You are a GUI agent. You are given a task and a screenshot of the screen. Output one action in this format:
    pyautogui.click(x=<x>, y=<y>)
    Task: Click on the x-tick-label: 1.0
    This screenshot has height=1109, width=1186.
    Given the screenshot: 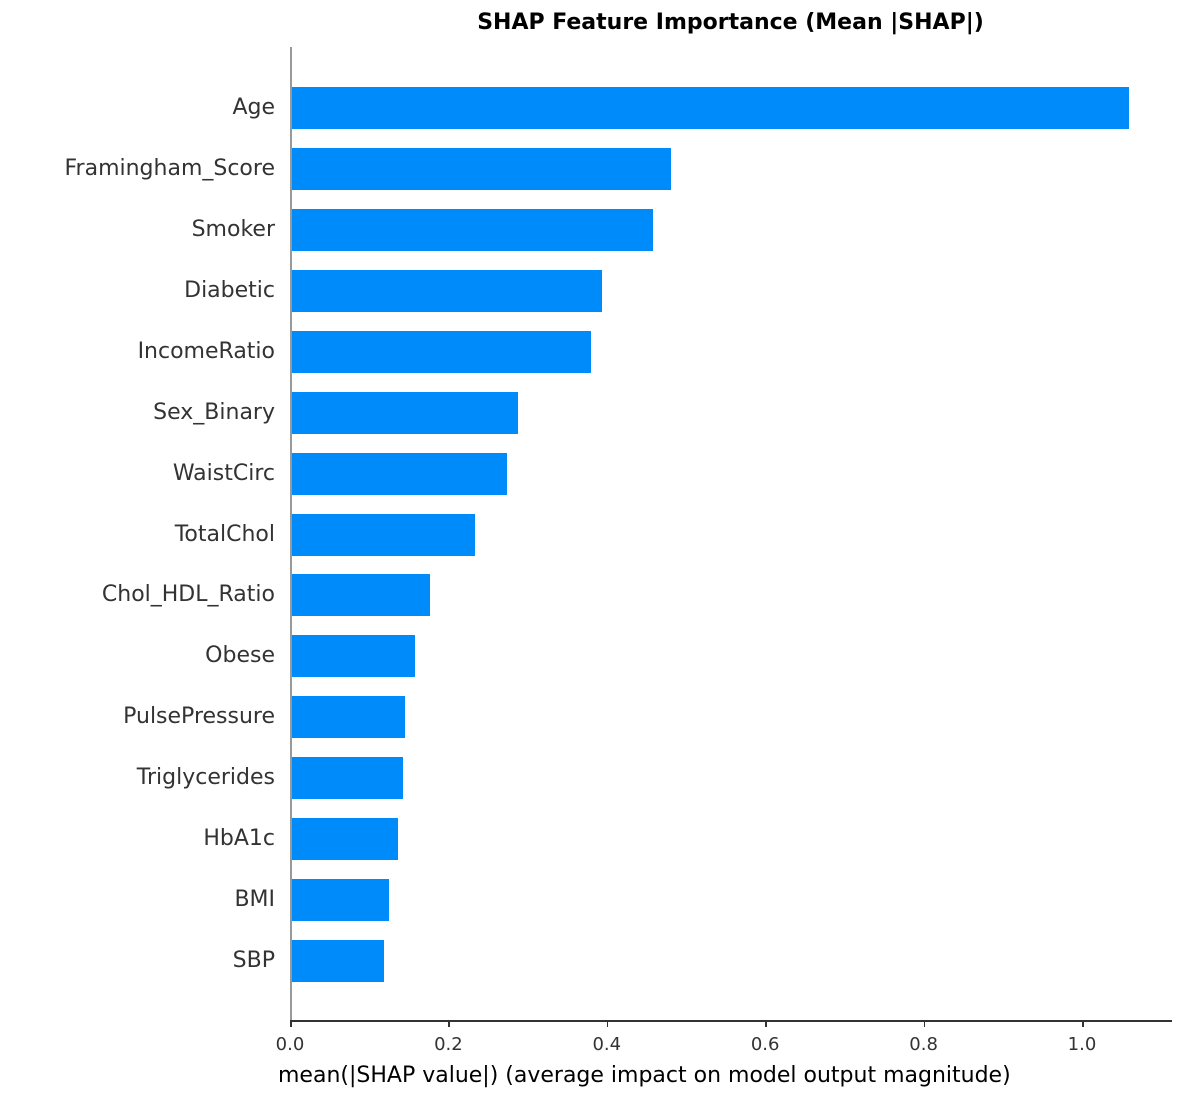 What is the action you would take?
    pyautogui.click(x=1082, y=1044)
    